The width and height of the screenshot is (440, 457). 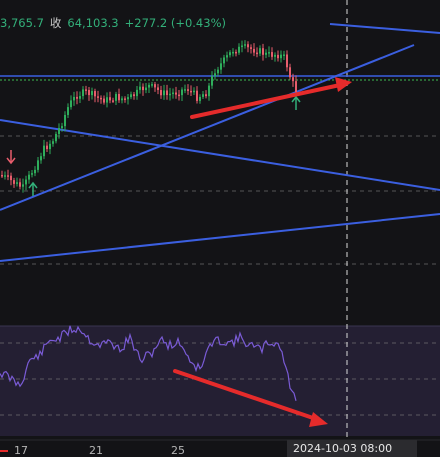 I want to click on x-tick-21: 21, so click(x=96, y=450).